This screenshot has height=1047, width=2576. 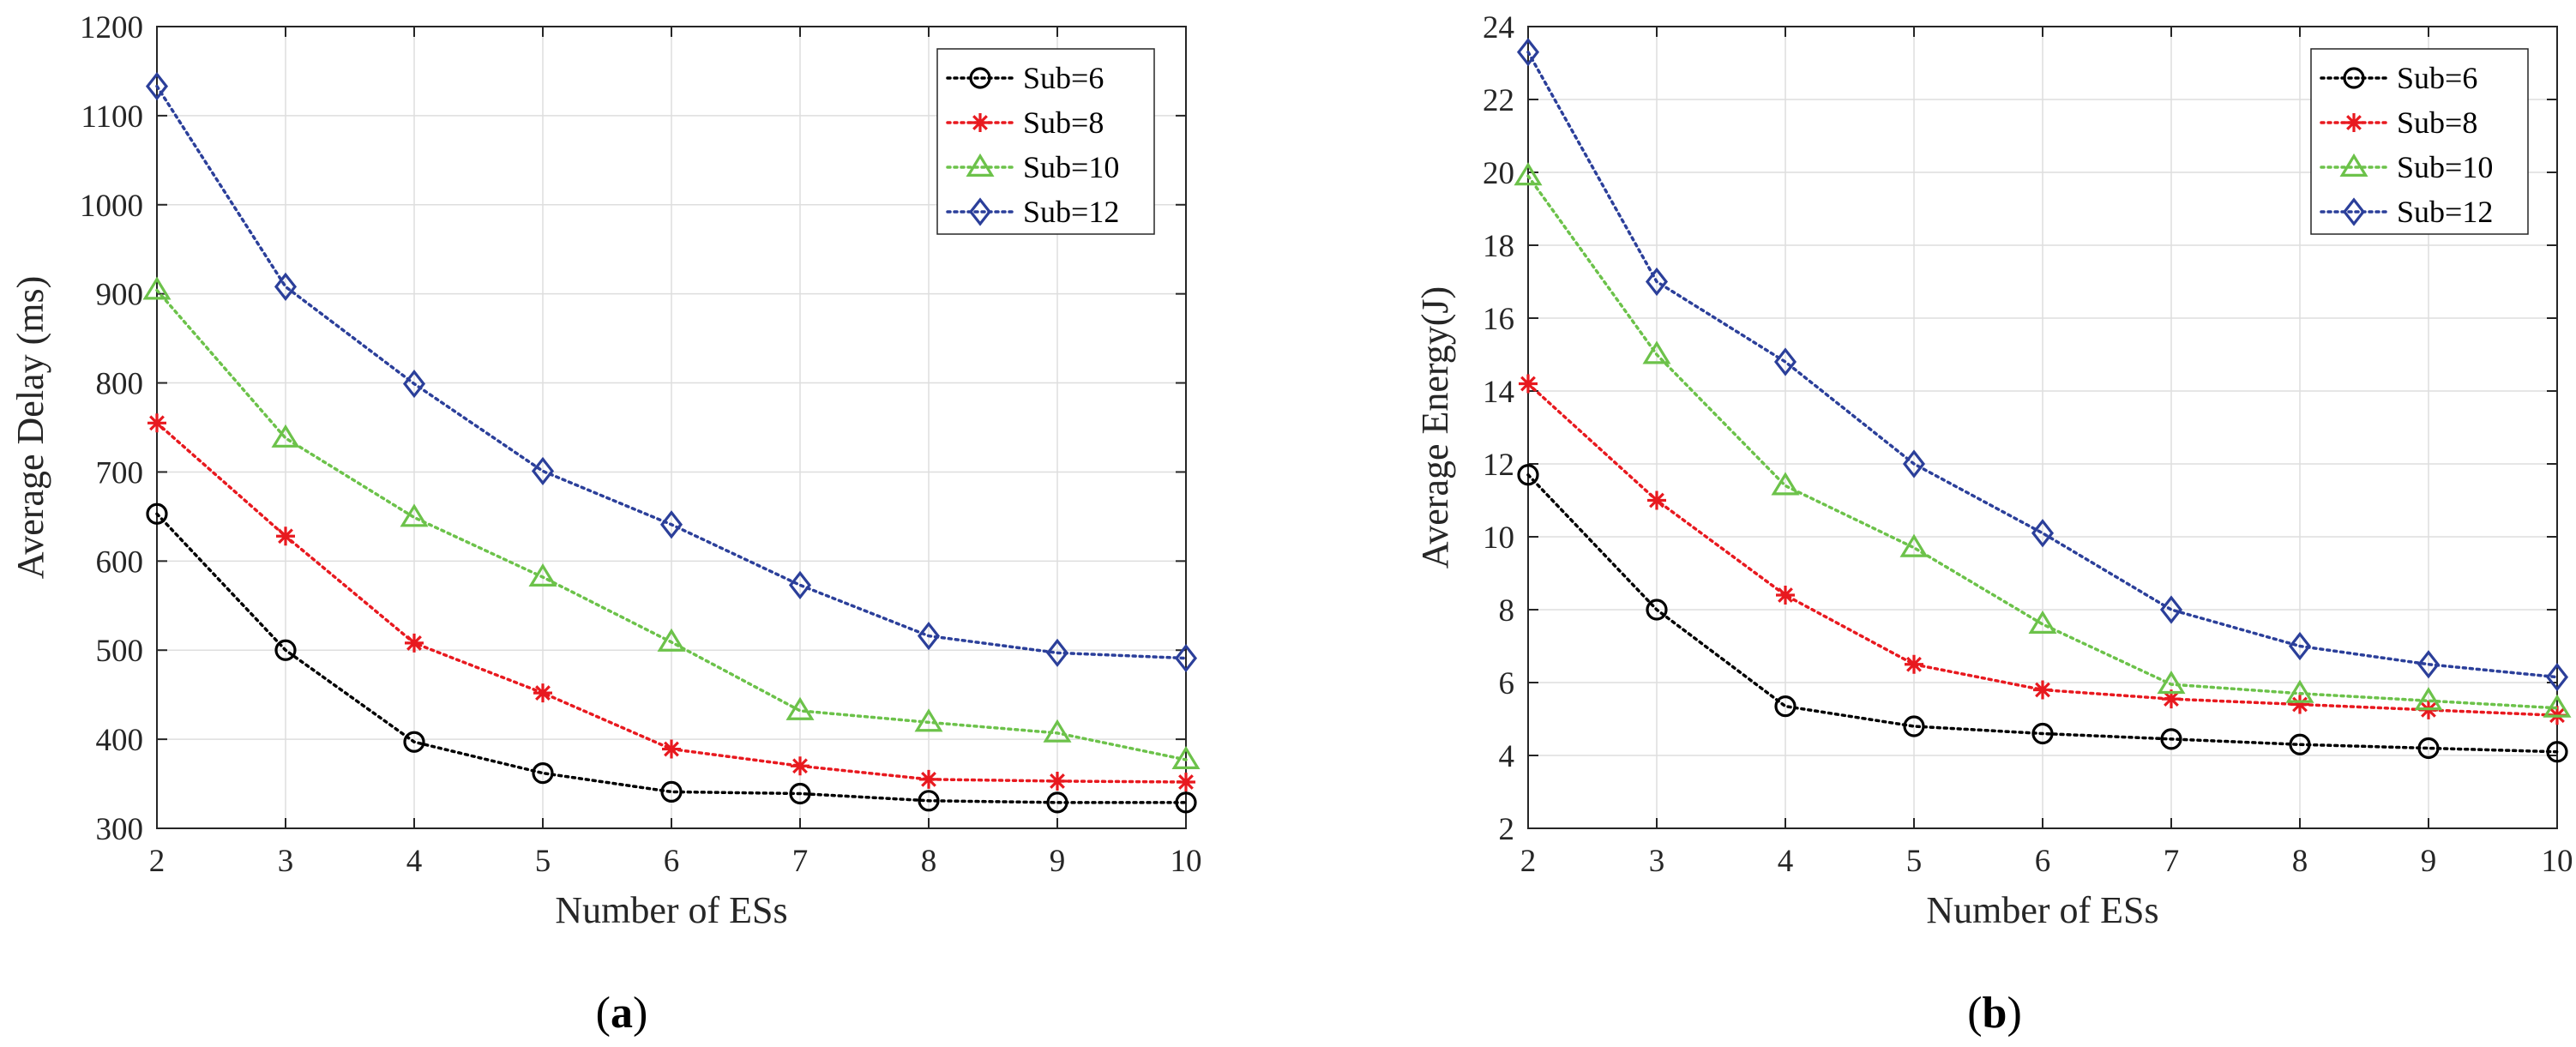 I want to click on y-axis-label: Average Energy(J), so click(x=1435, y=427).